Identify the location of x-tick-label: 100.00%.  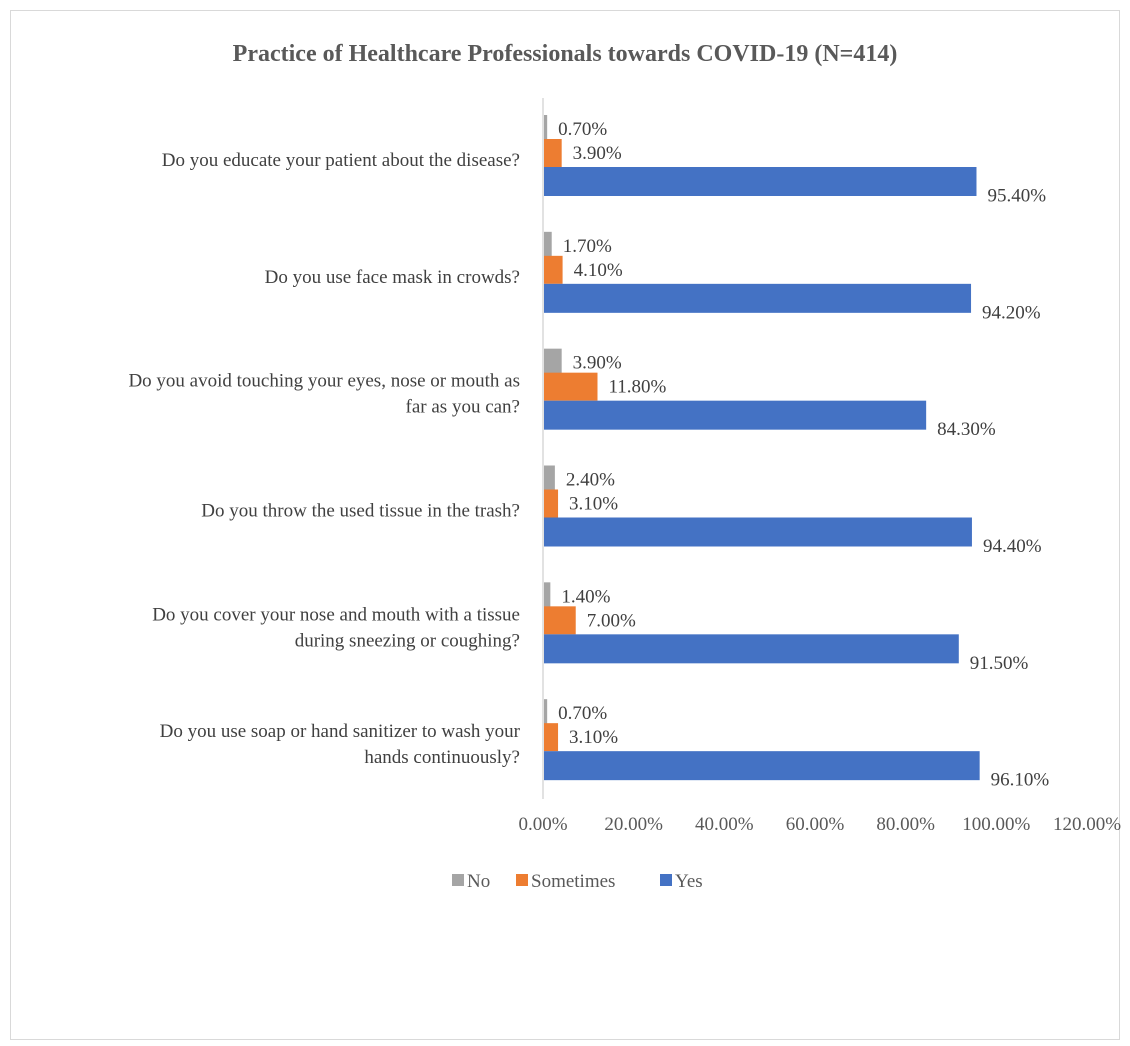
(996, 824).